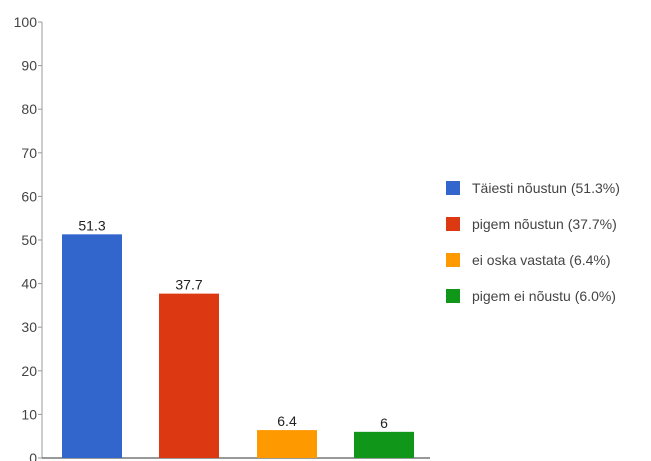  What do you see at coordinates (29, 196) in the screenshot?
I see `y-tick-label: 60` at bounding box center [29, 196].